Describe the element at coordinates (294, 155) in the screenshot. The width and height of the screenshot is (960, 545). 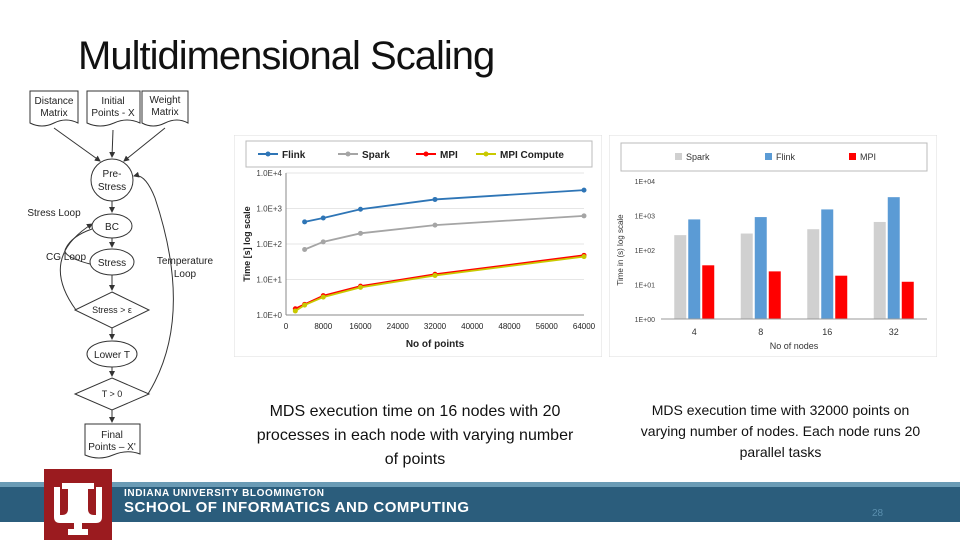
I see `chart1-legend-label: Flink` at that location.